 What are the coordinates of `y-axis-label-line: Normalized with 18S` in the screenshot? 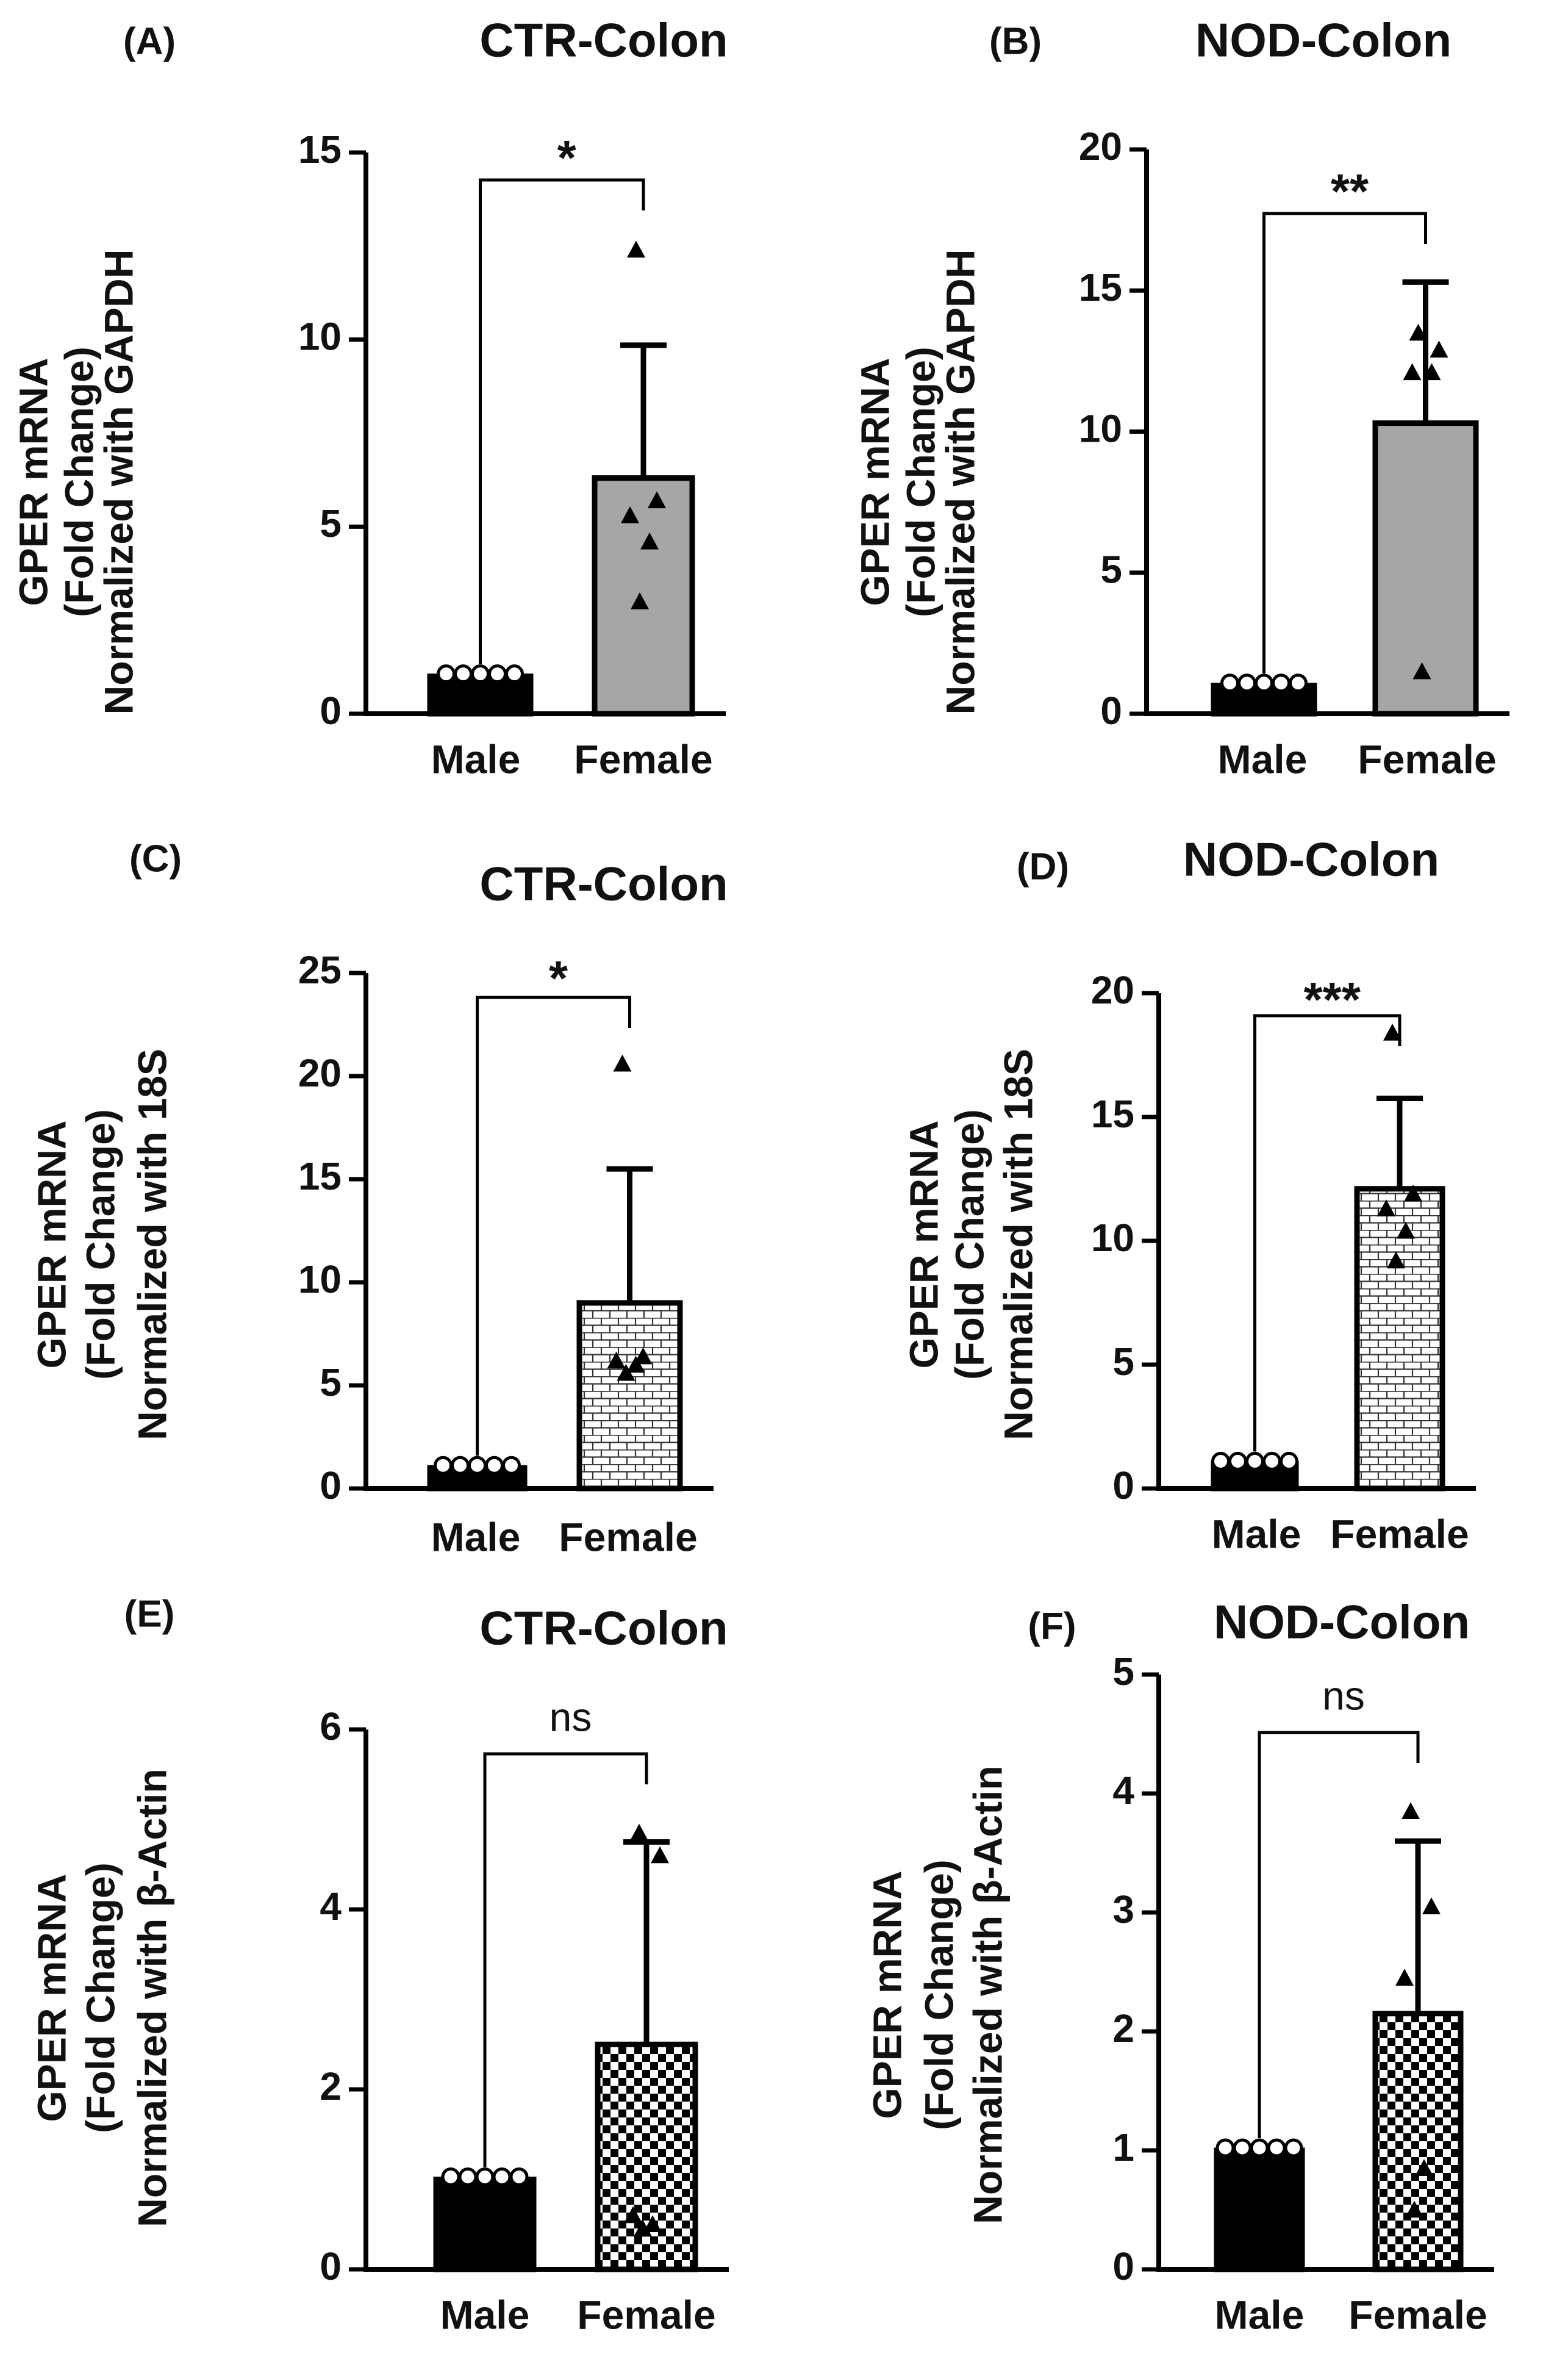 It's located at (1017, 1244).